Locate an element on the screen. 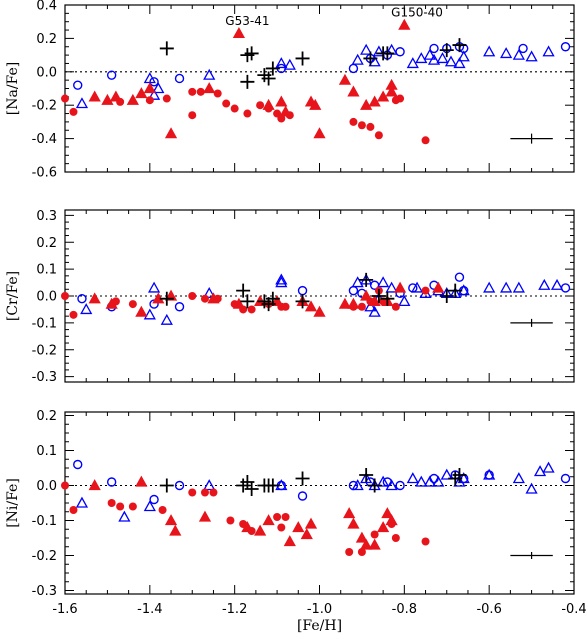 Image resolution: width=588 pixels, height=637 pixels. star-annotation-label: G53-41 is located at coordinates (247, 21).